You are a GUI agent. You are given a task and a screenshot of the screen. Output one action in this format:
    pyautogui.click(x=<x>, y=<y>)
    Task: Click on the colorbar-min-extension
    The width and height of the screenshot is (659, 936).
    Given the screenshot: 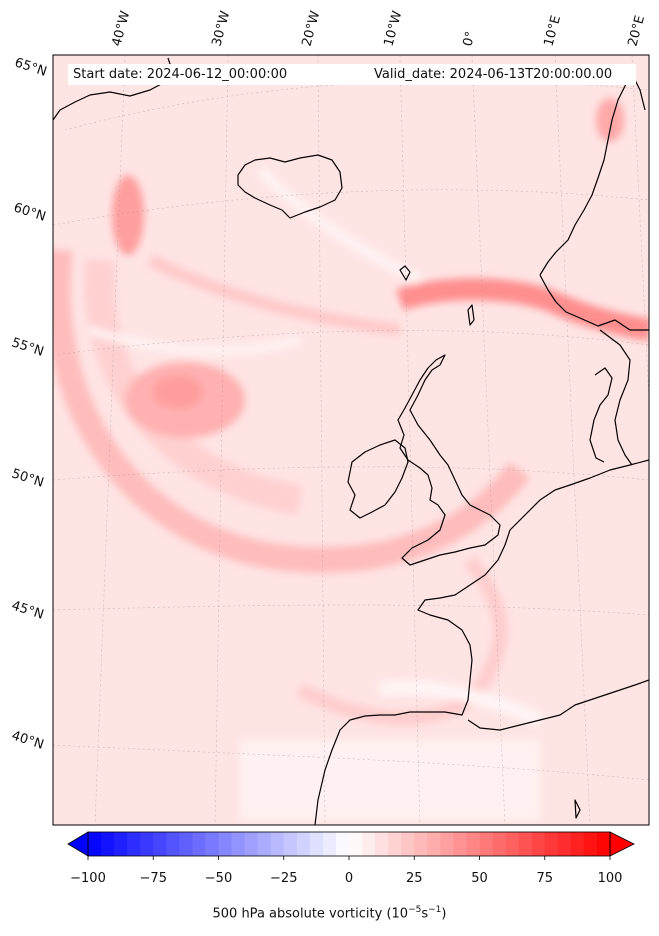 What is the action you would take?
    pyautogui.click(x=78, y=844)
    